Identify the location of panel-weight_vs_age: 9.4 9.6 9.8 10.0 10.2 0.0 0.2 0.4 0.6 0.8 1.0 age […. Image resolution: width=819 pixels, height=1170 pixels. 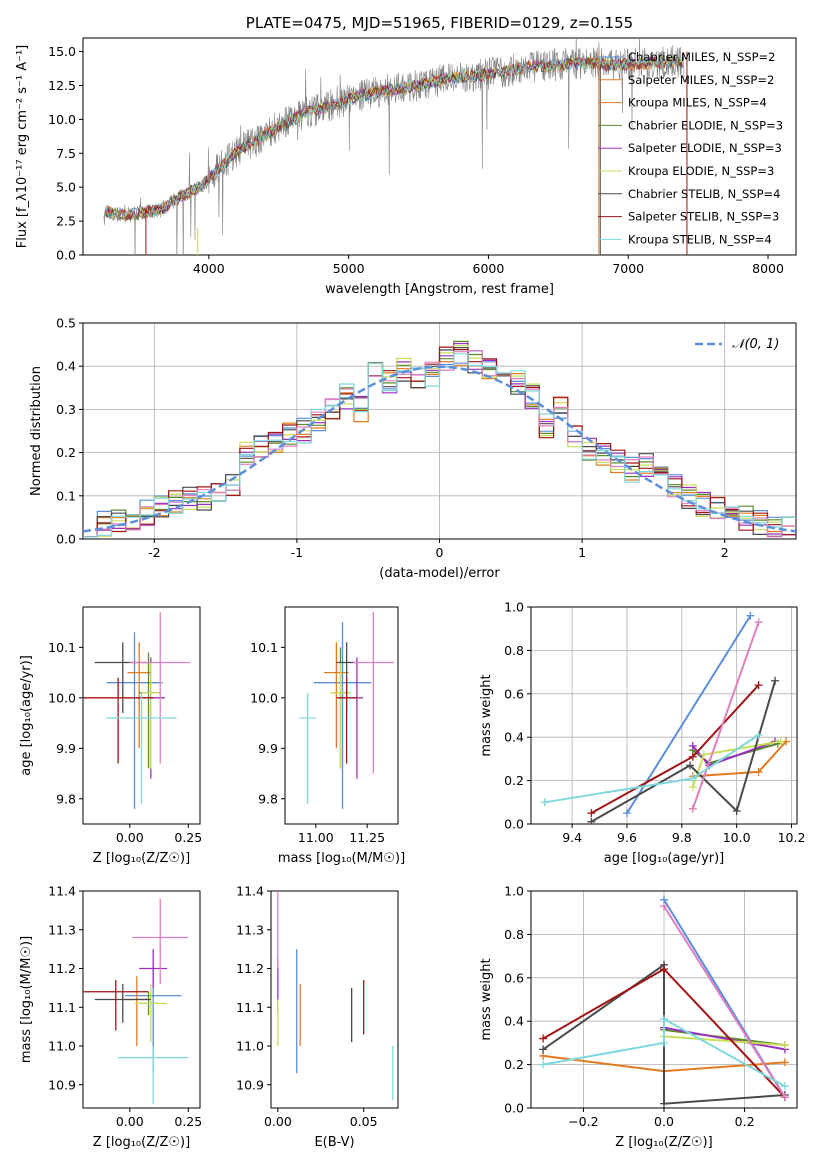
(642, 733).